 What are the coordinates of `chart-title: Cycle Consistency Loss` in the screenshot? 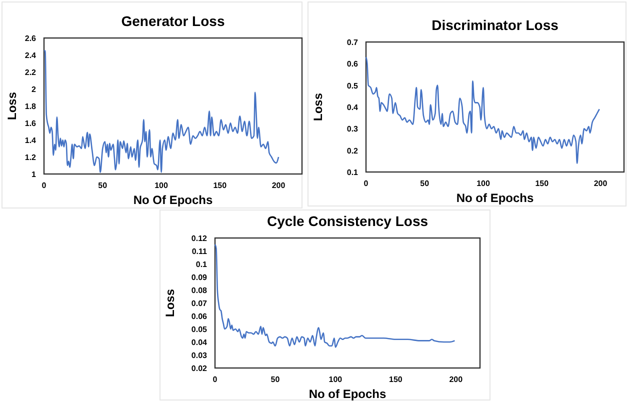 It's located at (347, 221).